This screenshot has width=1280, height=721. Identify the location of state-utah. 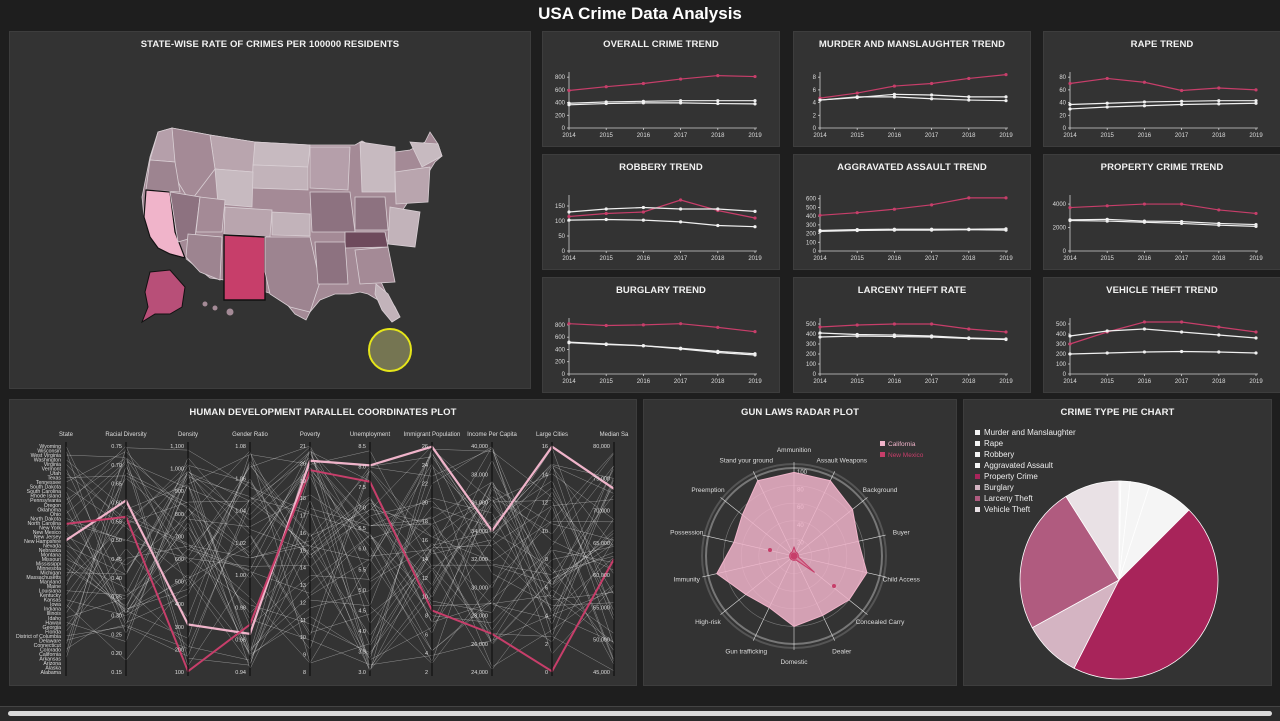
(210, 214).